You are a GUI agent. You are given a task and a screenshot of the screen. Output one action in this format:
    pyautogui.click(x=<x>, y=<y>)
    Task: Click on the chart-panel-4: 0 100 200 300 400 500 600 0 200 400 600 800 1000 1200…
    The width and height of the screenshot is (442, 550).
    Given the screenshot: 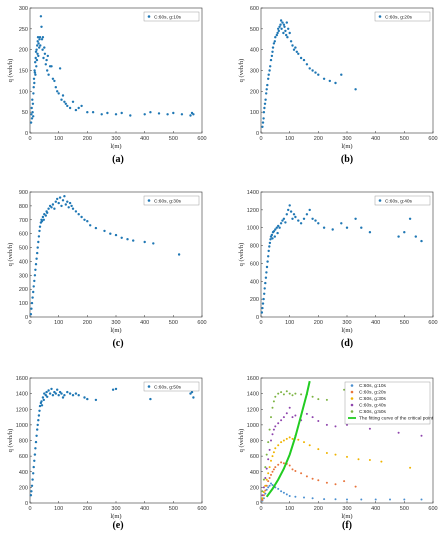 What is the action you would take?
    pyautogui.click(x=338, y=269)
    